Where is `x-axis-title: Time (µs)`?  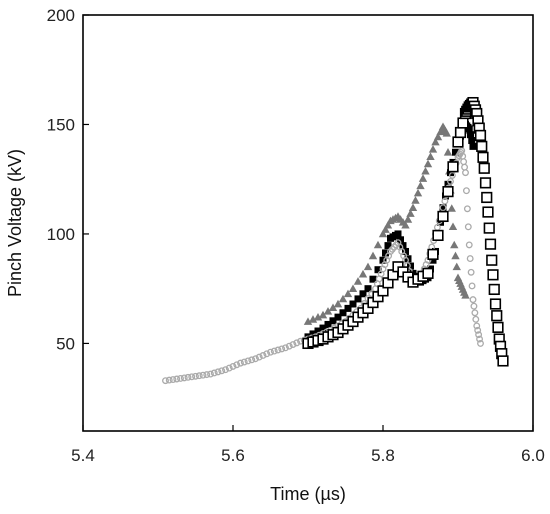 x-axis-title: Time (µs) is located at coordinates (308, 494).